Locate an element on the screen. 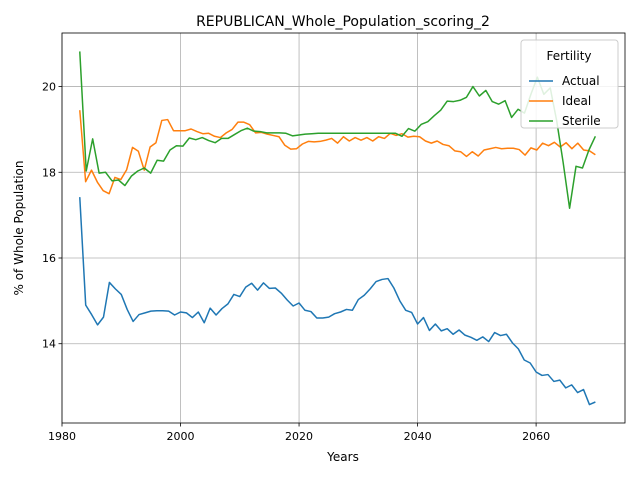 The image size is (640, 480). legend-label-actual: Actual is located at coordinates (581, 81).